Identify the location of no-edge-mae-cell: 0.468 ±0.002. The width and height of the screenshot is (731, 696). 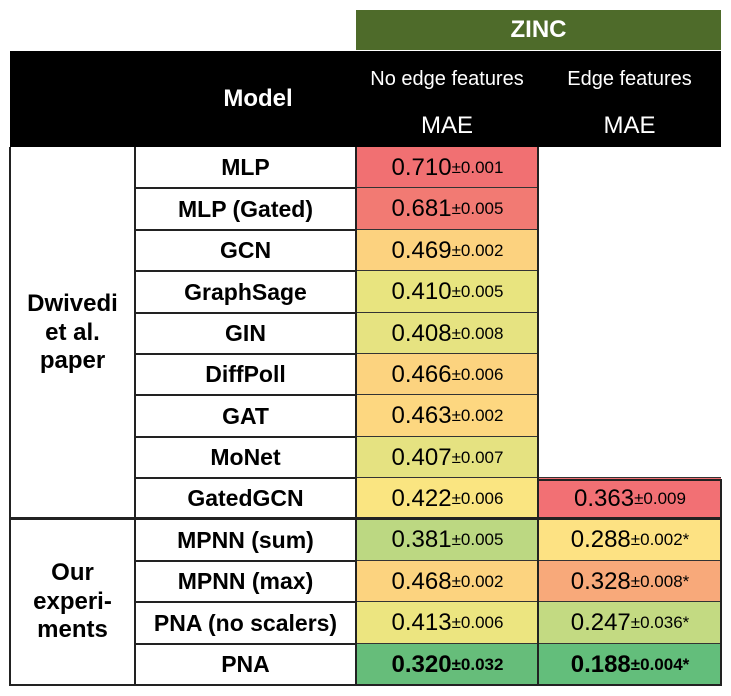
(447, 581).